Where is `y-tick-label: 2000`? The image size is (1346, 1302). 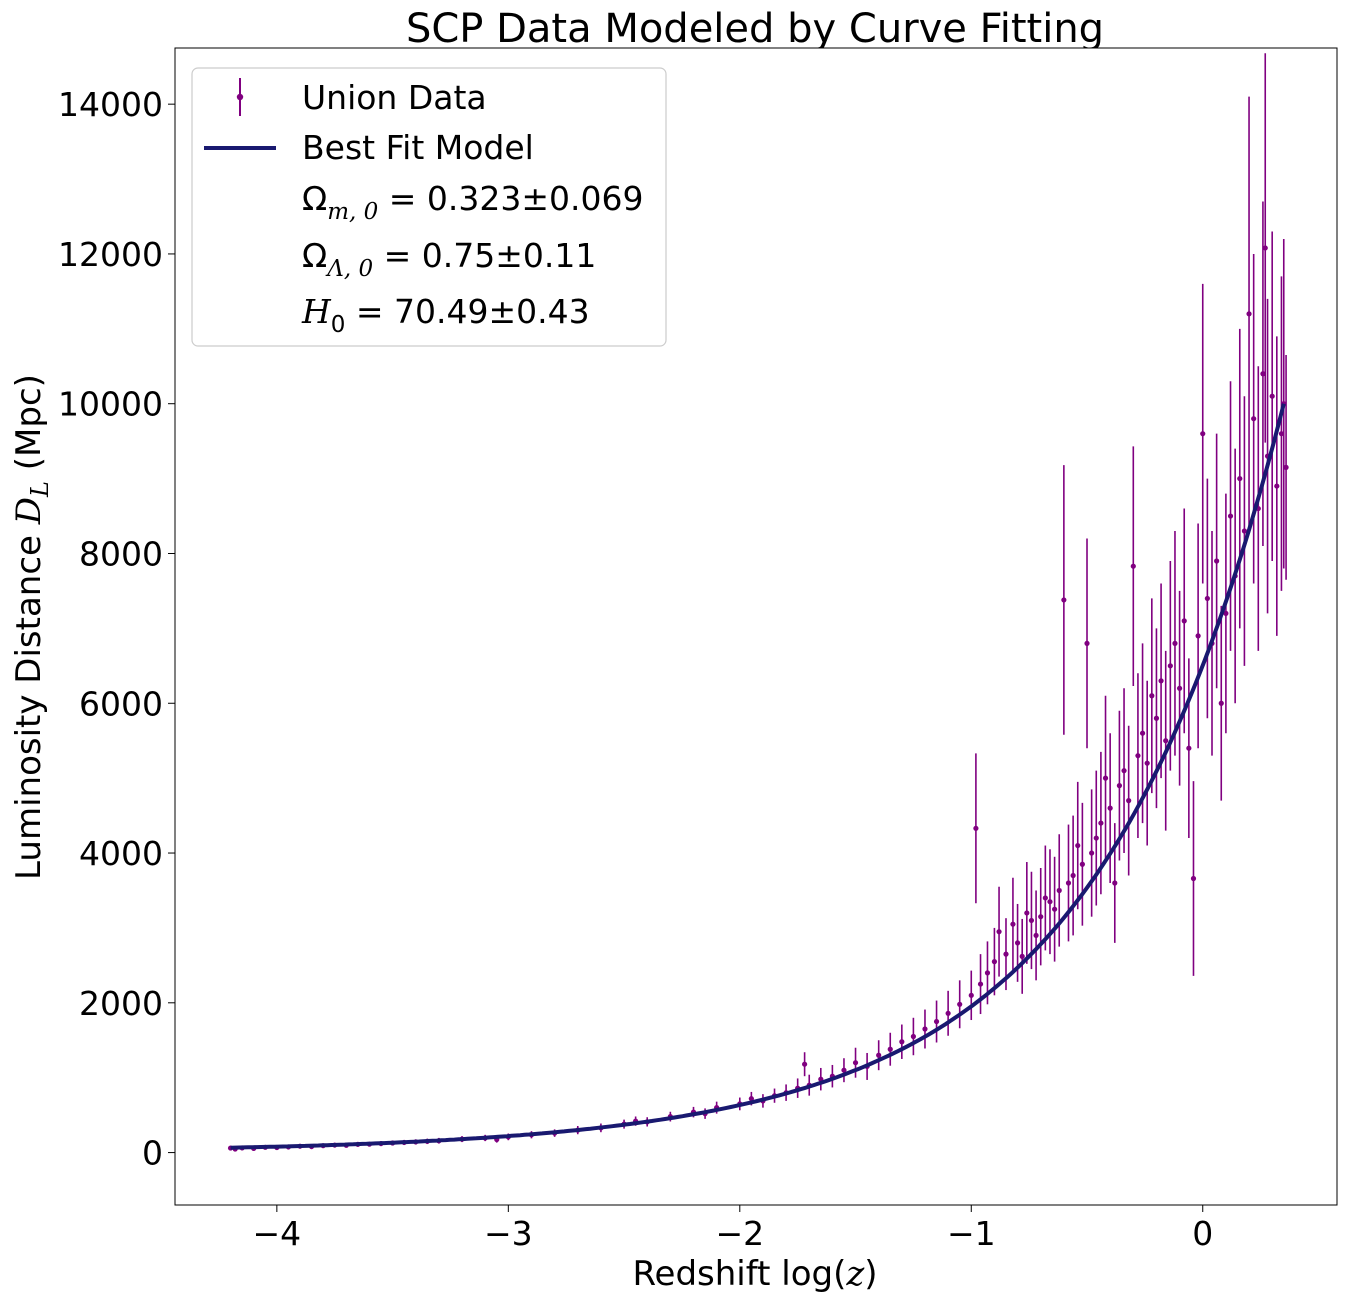
y-tick-label: 2000 is located at coordinates (121, 1003).